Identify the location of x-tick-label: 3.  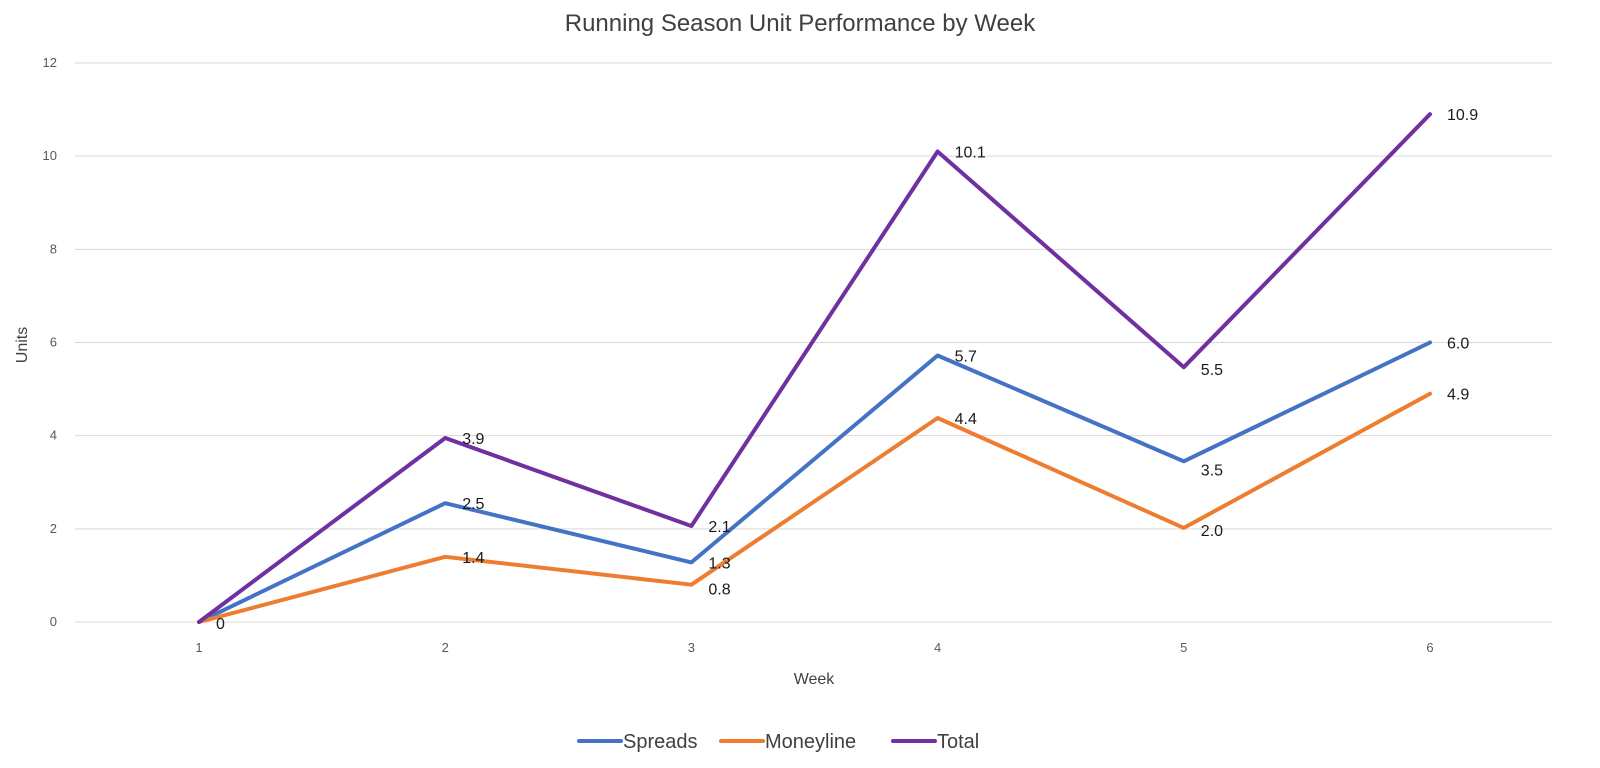
(691, 647).